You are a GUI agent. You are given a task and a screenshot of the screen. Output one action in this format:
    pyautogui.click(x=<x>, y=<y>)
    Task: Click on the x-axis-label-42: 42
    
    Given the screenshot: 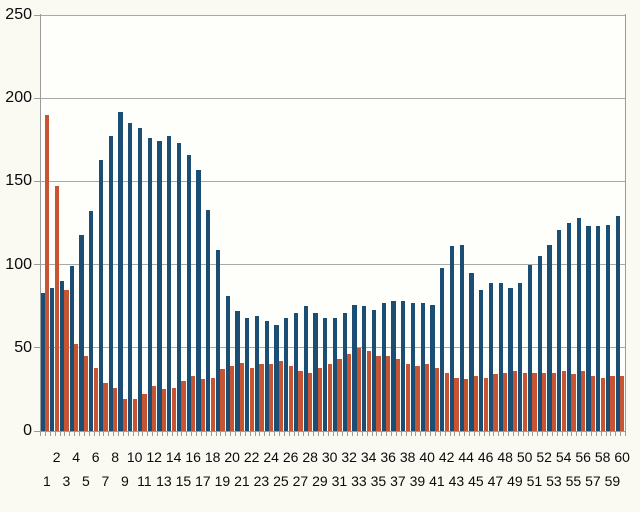 What is the action you would take?
    pyautogui.click(x=446, y=457)
    